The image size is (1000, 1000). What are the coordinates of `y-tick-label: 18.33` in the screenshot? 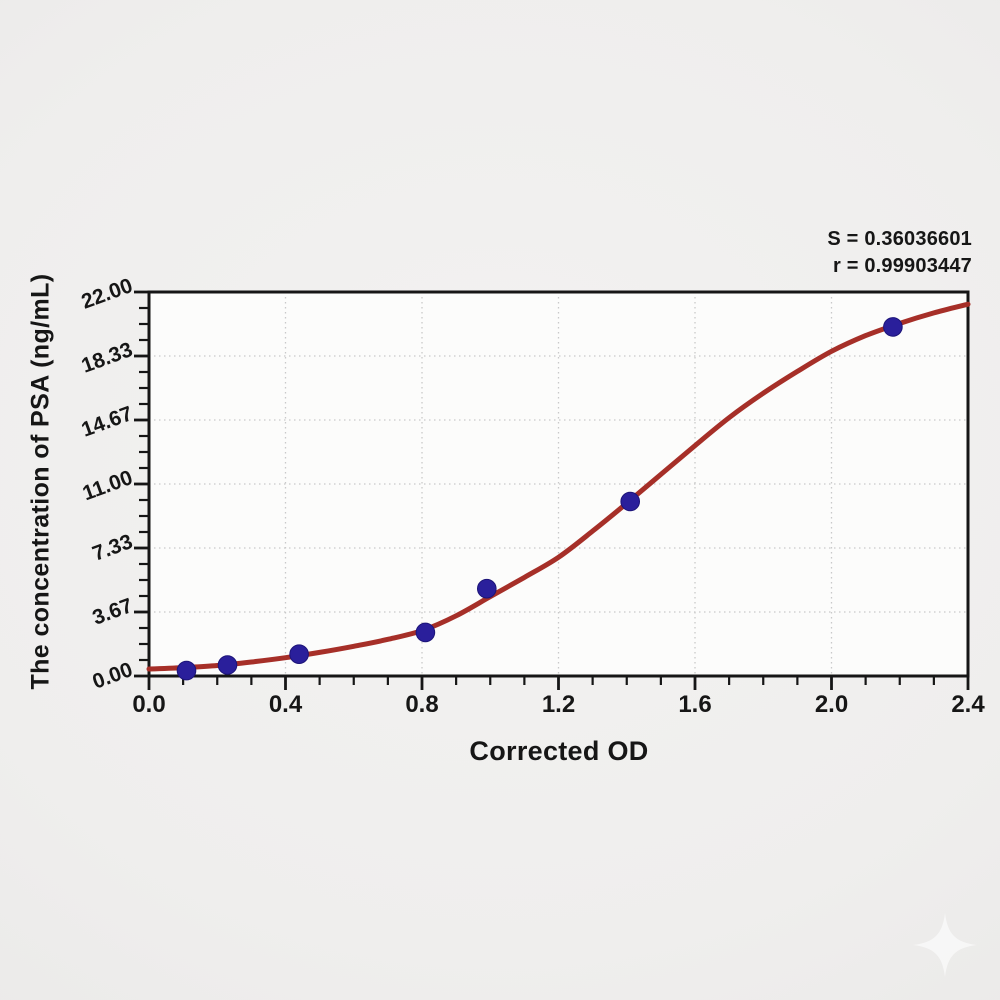 It's located at (106, 358).